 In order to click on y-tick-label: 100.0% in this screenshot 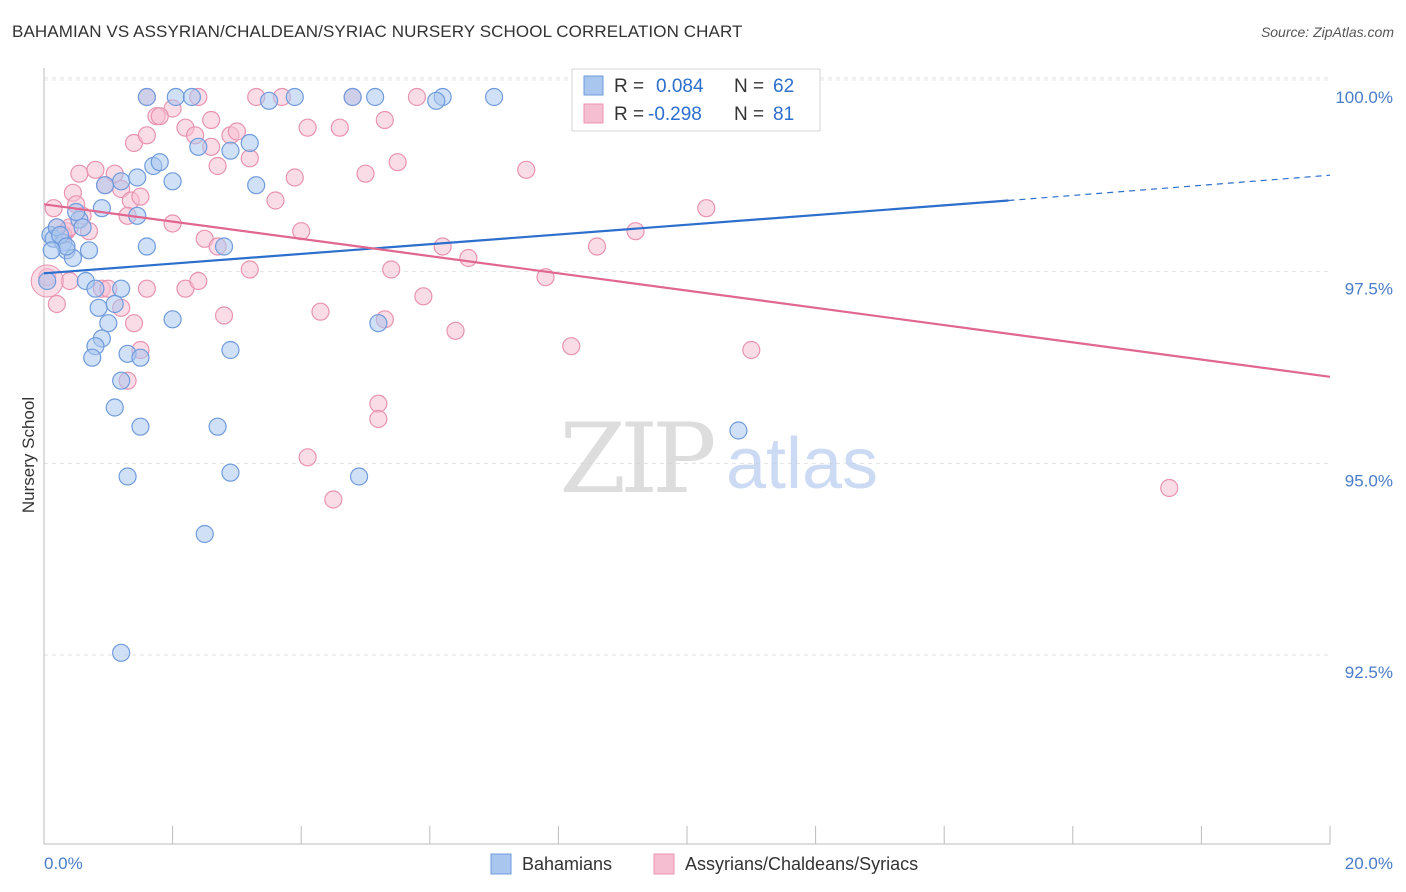, I will do `click(1364, 97)`.